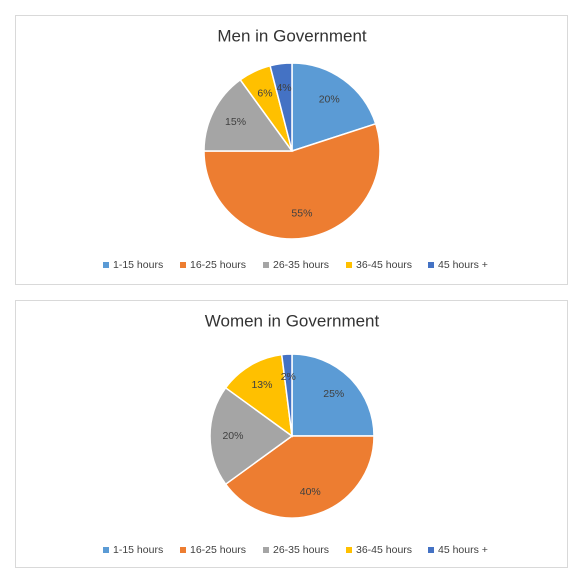 This screenshot has height=577, width=583. What do you see at coordinates (292, 320) in the screenshot?
I see `chart-title: Women in Government` at bounding box center [292, 320].